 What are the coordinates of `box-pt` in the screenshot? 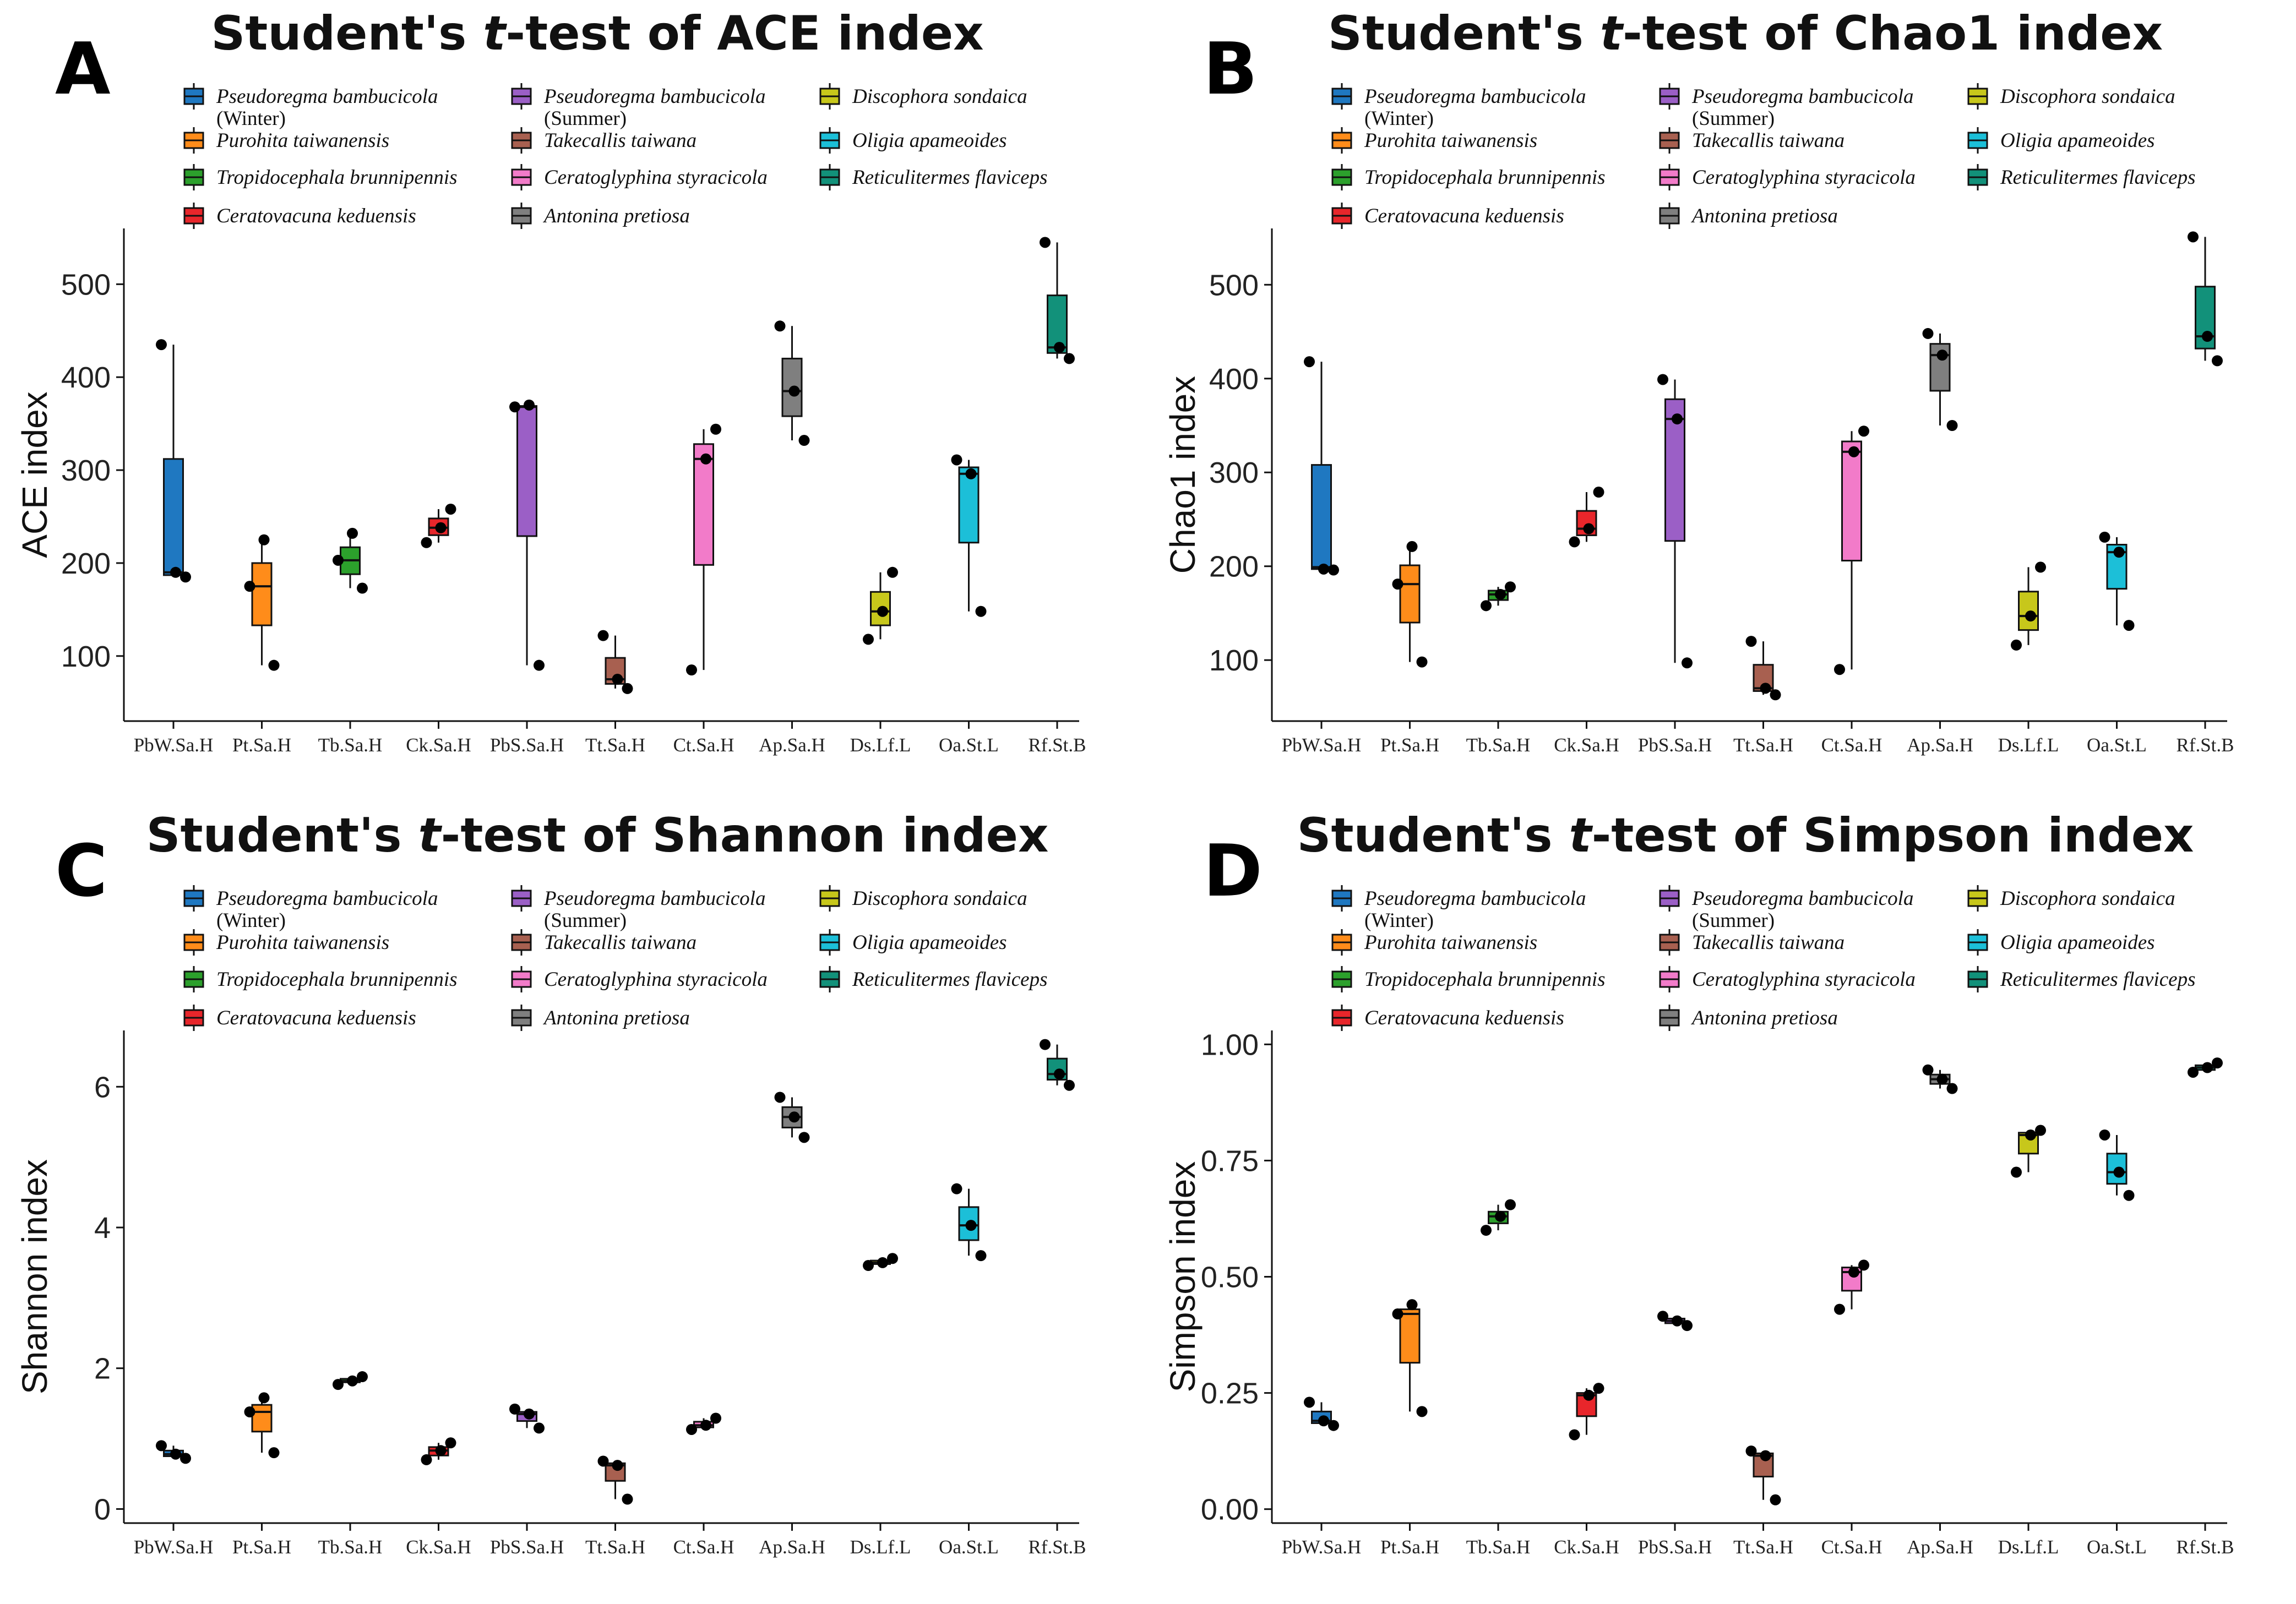 It's located at (1410, 1358).